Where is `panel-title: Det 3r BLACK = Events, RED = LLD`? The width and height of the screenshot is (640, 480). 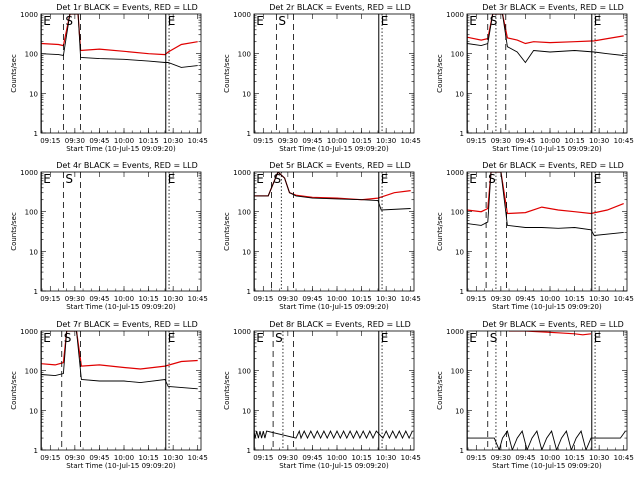
panel-title: Det 3r BLACK = Events, RED = LLD is located at coordinates (553, 7).